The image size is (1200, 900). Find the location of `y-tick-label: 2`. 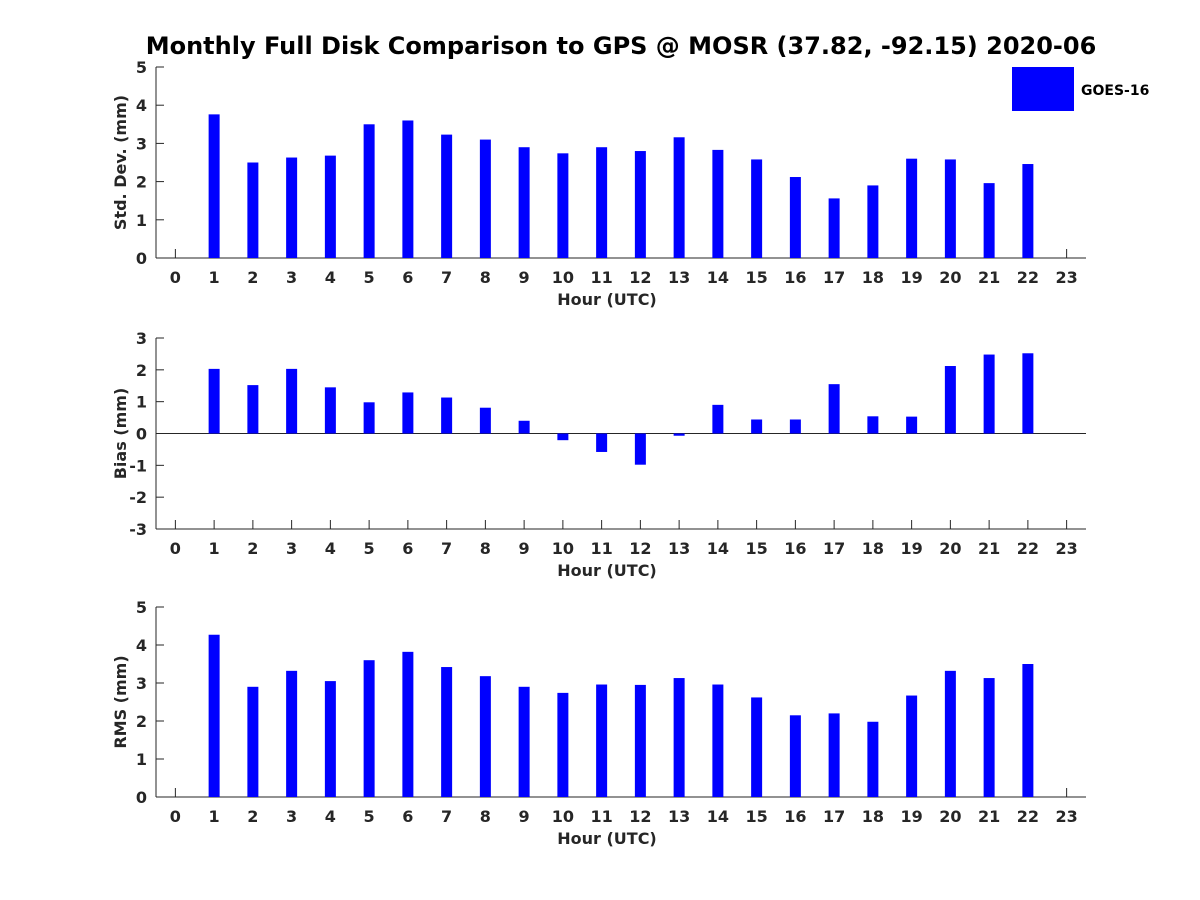

y-tick-label: 2 is located at coordinates (141, 721).